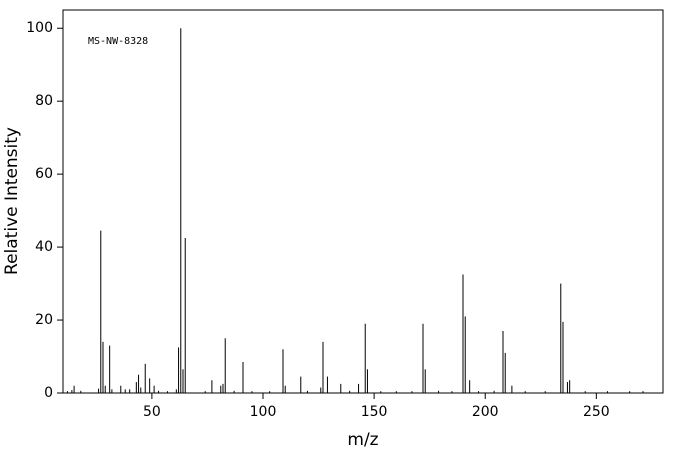  What do you see at coordinates (152, 412) in the screenshot?
I see `x-tick-label: 50` at bounding box center [152, 412].